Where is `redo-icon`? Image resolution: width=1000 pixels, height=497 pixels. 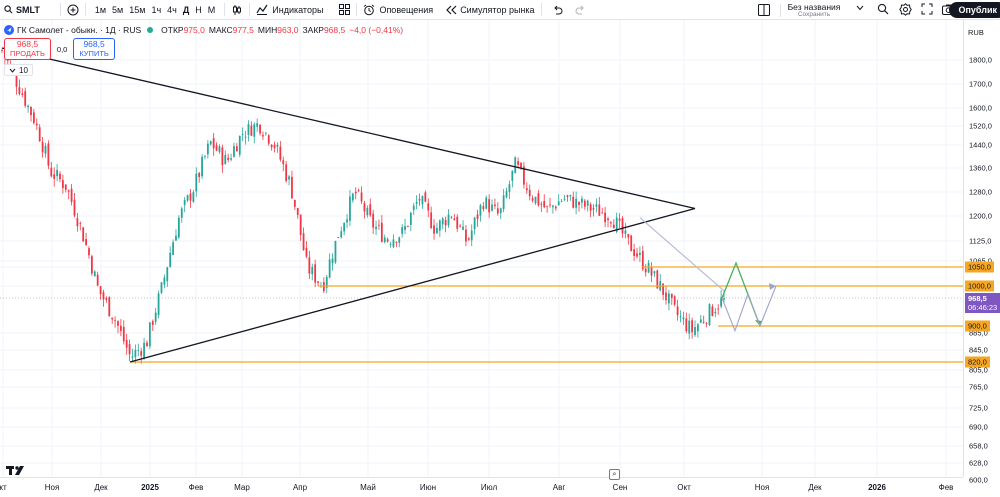 redo-icon is located at coordinates (580, 10).